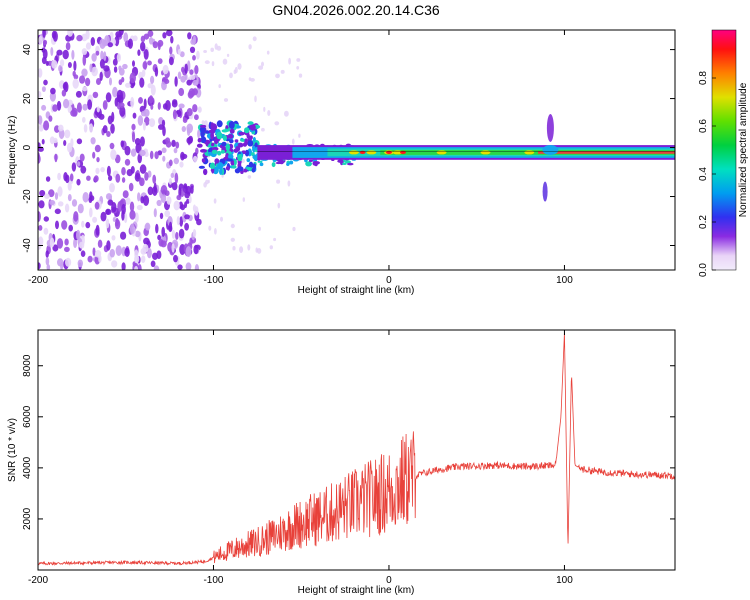  I want to click on snr-x-label: Height of straight line (km), so click(356, 590).